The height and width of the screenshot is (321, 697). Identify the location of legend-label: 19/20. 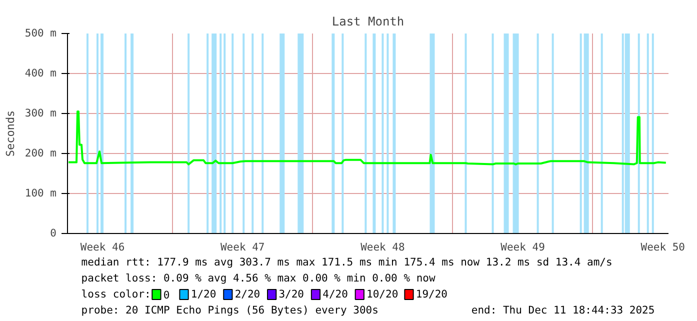
(432, 294).